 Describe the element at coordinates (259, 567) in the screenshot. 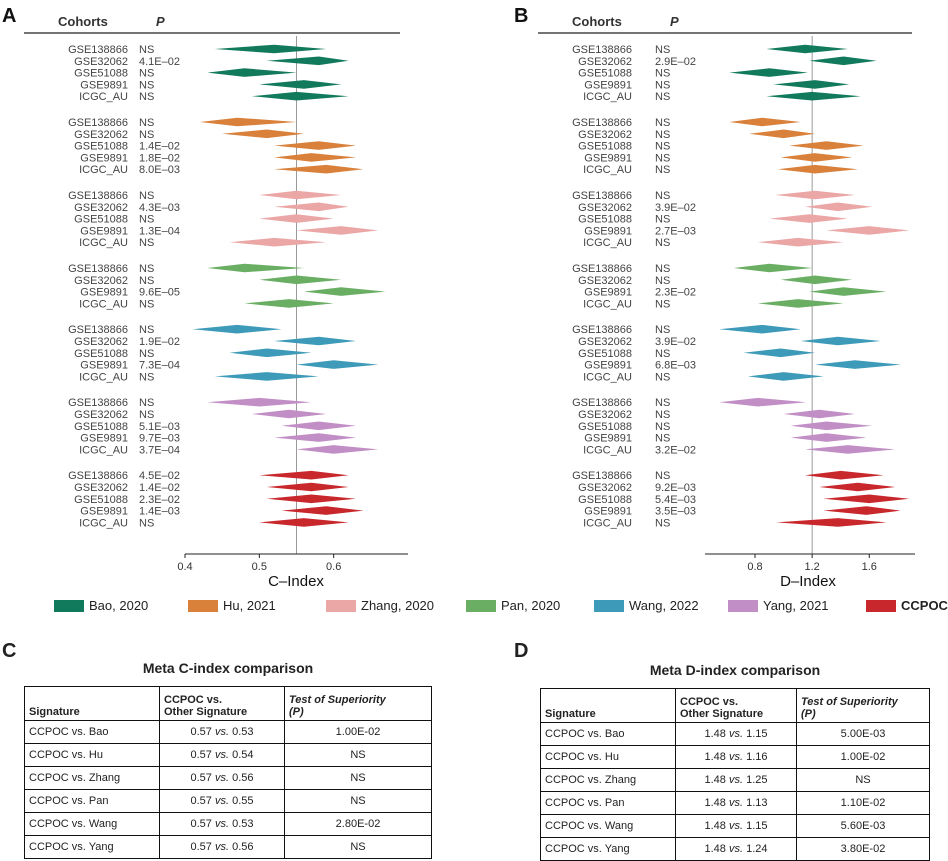

I see `x-tick-label: 0.5` at that location.